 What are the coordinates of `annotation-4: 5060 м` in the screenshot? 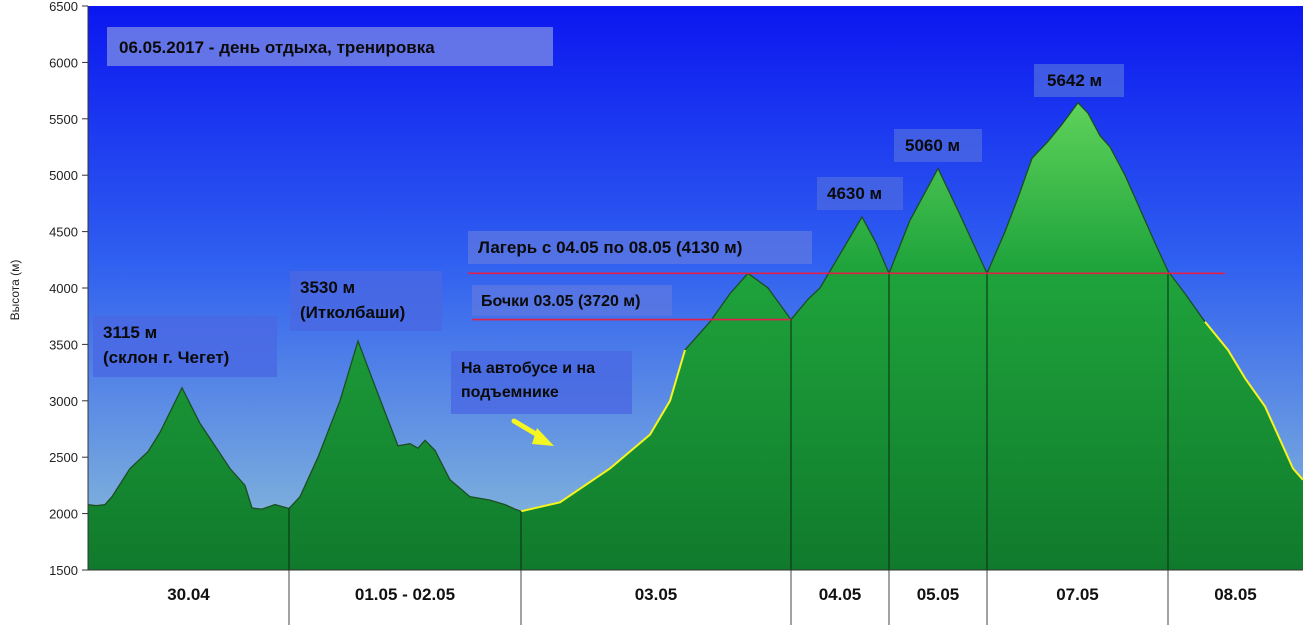 It's located at (938, 145).